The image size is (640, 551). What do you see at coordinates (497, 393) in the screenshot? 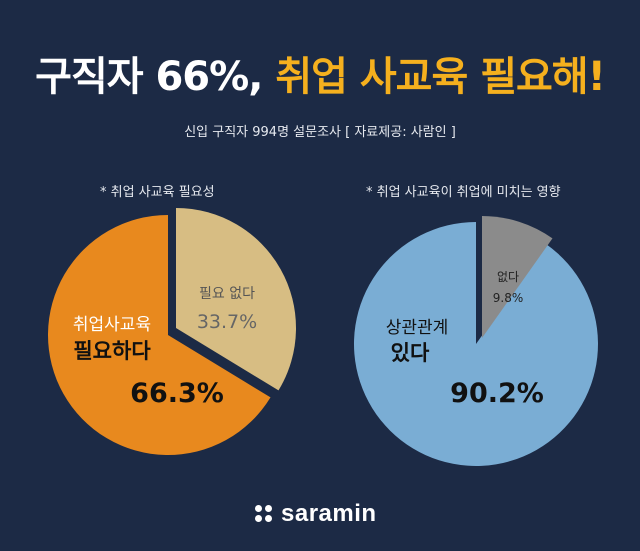
I see `right-big-value: 90.2%` at bounding box center [497, 393].